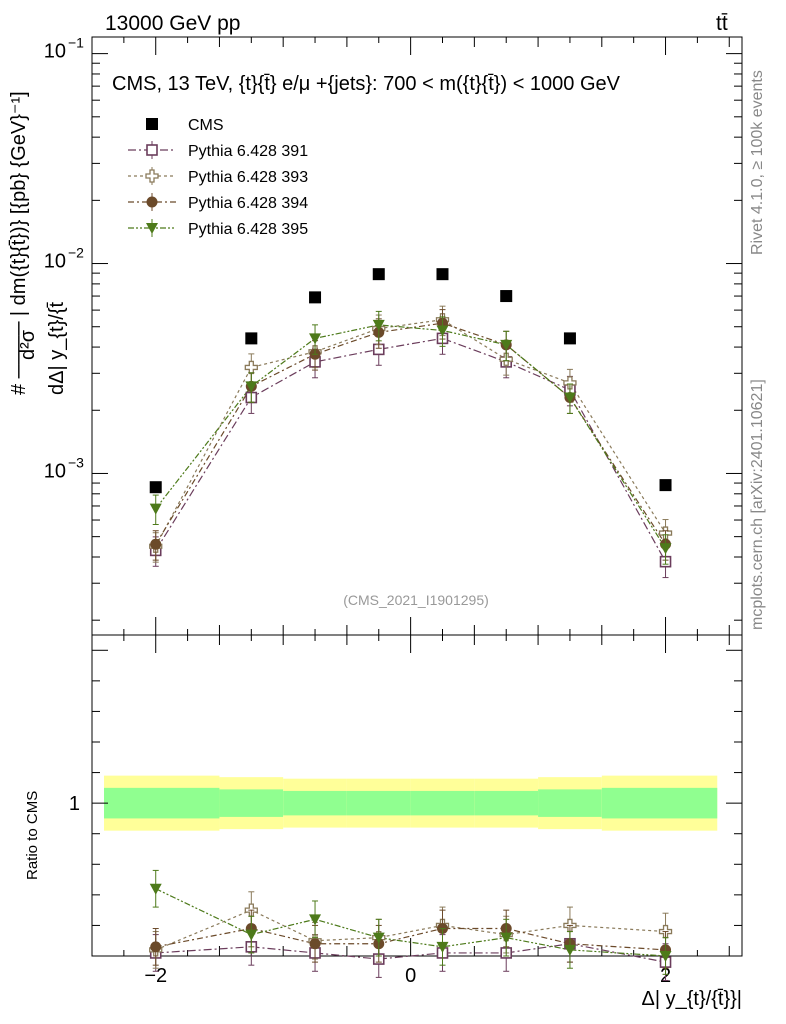  Describe the element at coordinates (155, 976) in the screenshot. I see `x-tick-label: −2` at that location.